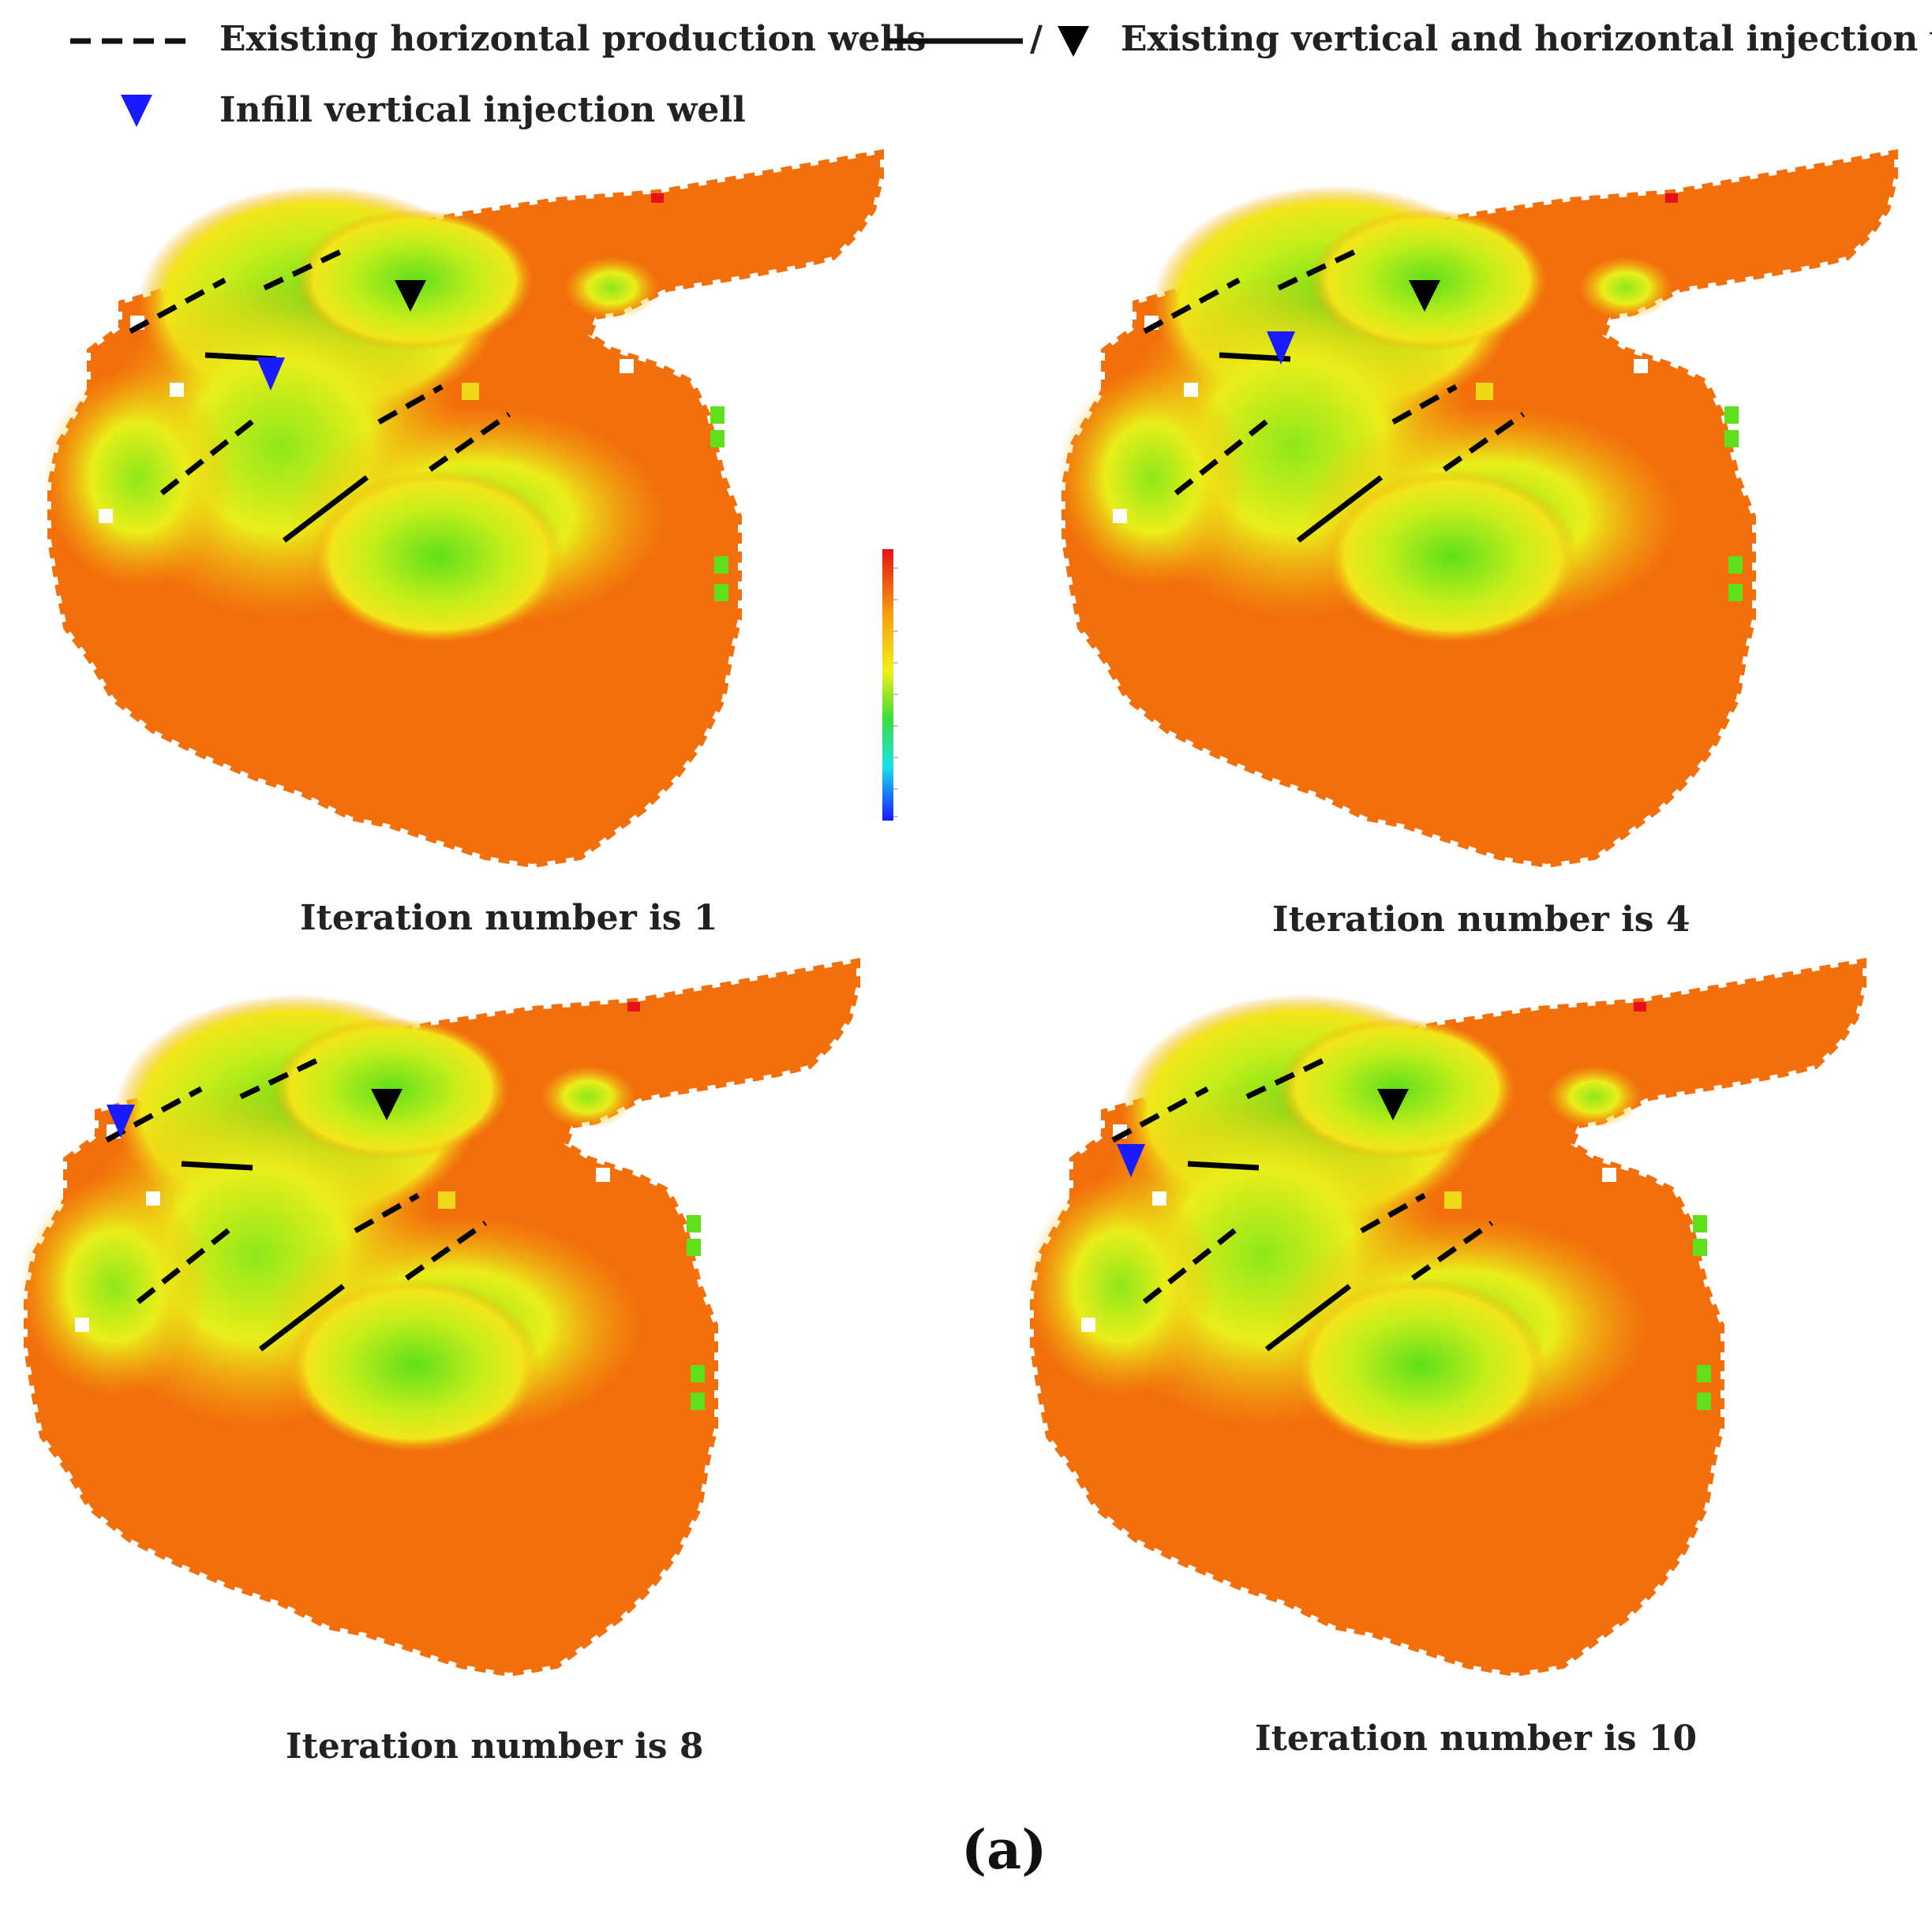 The height and width of the screenshot is (1911, 1932). Describe the element at coordinates (1004, 1850) in the screenshot. I see `figure-label: (a)` at that location.